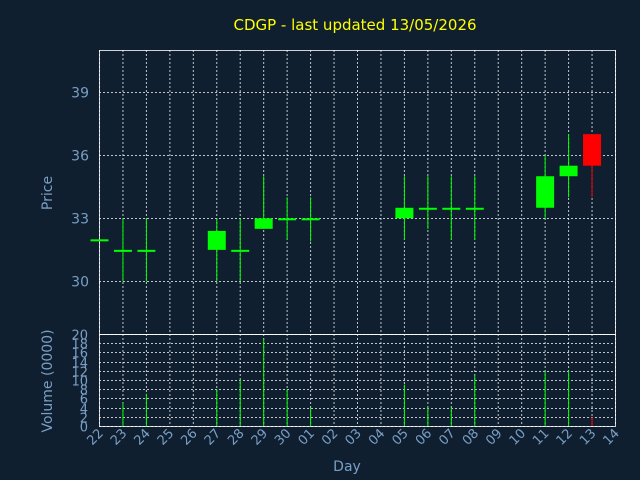 This screenshot has width=640, height=480. I want to click on price-tick-label: 33, so click(80, 220).